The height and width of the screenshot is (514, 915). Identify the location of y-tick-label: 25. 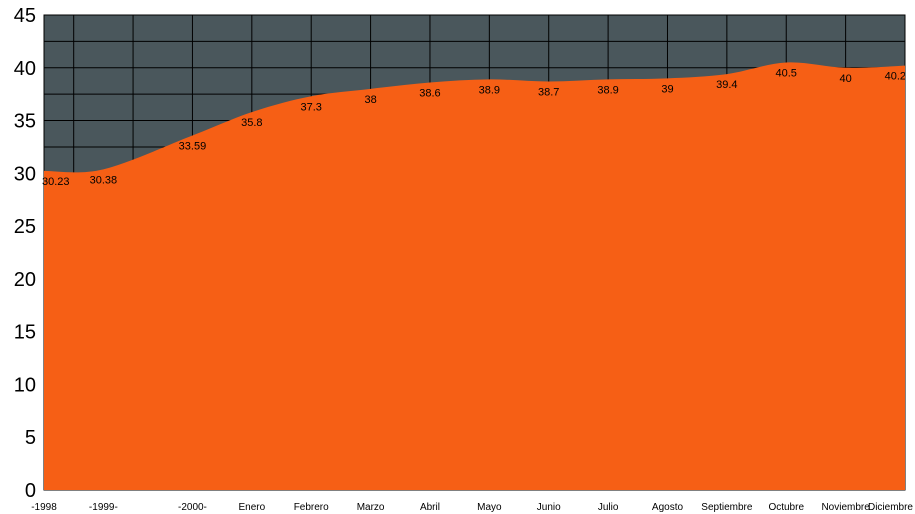
(25, 227).